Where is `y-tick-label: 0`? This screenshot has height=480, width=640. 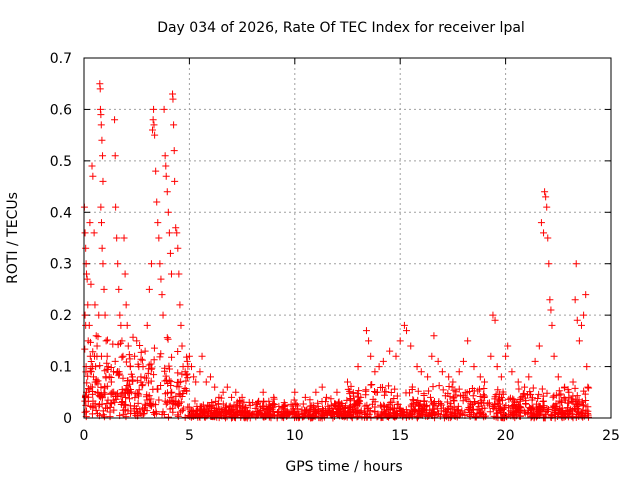
y-tick-label: 0 is located at coordinates (67, 419).